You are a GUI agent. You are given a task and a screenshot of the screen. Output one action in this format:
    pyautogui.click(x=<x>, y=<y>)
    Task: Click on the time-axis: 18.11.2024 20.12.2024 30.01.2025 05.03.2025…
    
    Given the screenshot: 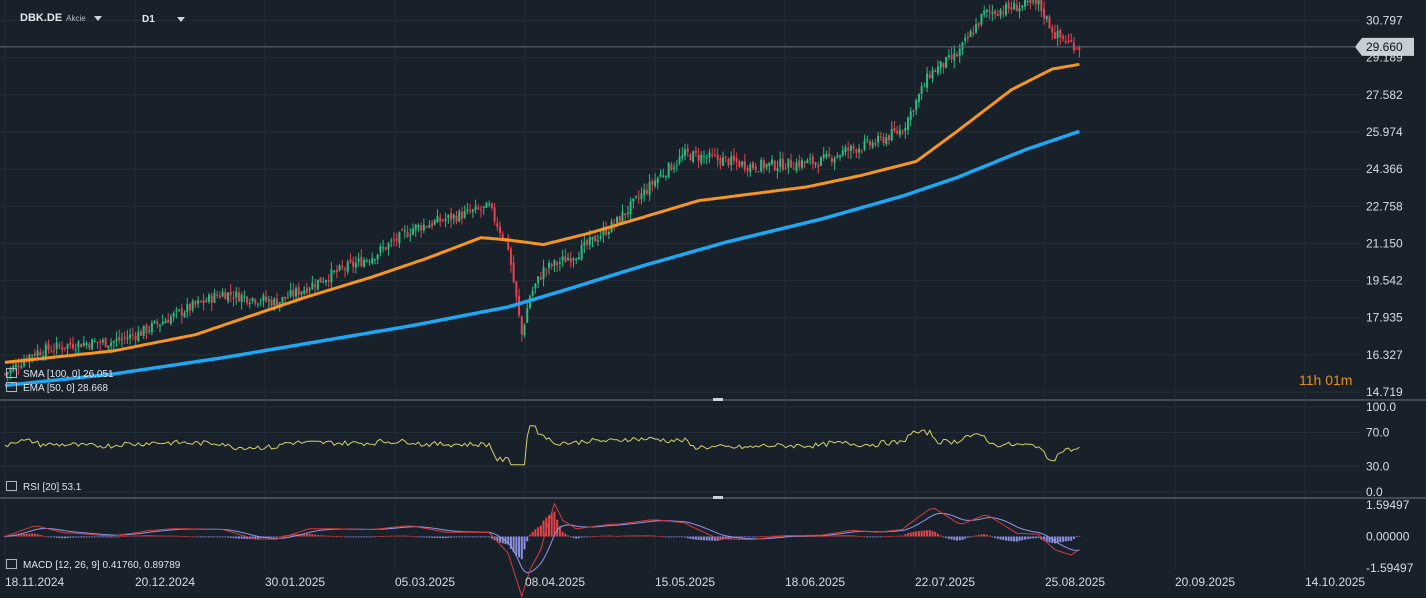 What is the action you would take?
    pyautogui.click(x=685, y=582)
    